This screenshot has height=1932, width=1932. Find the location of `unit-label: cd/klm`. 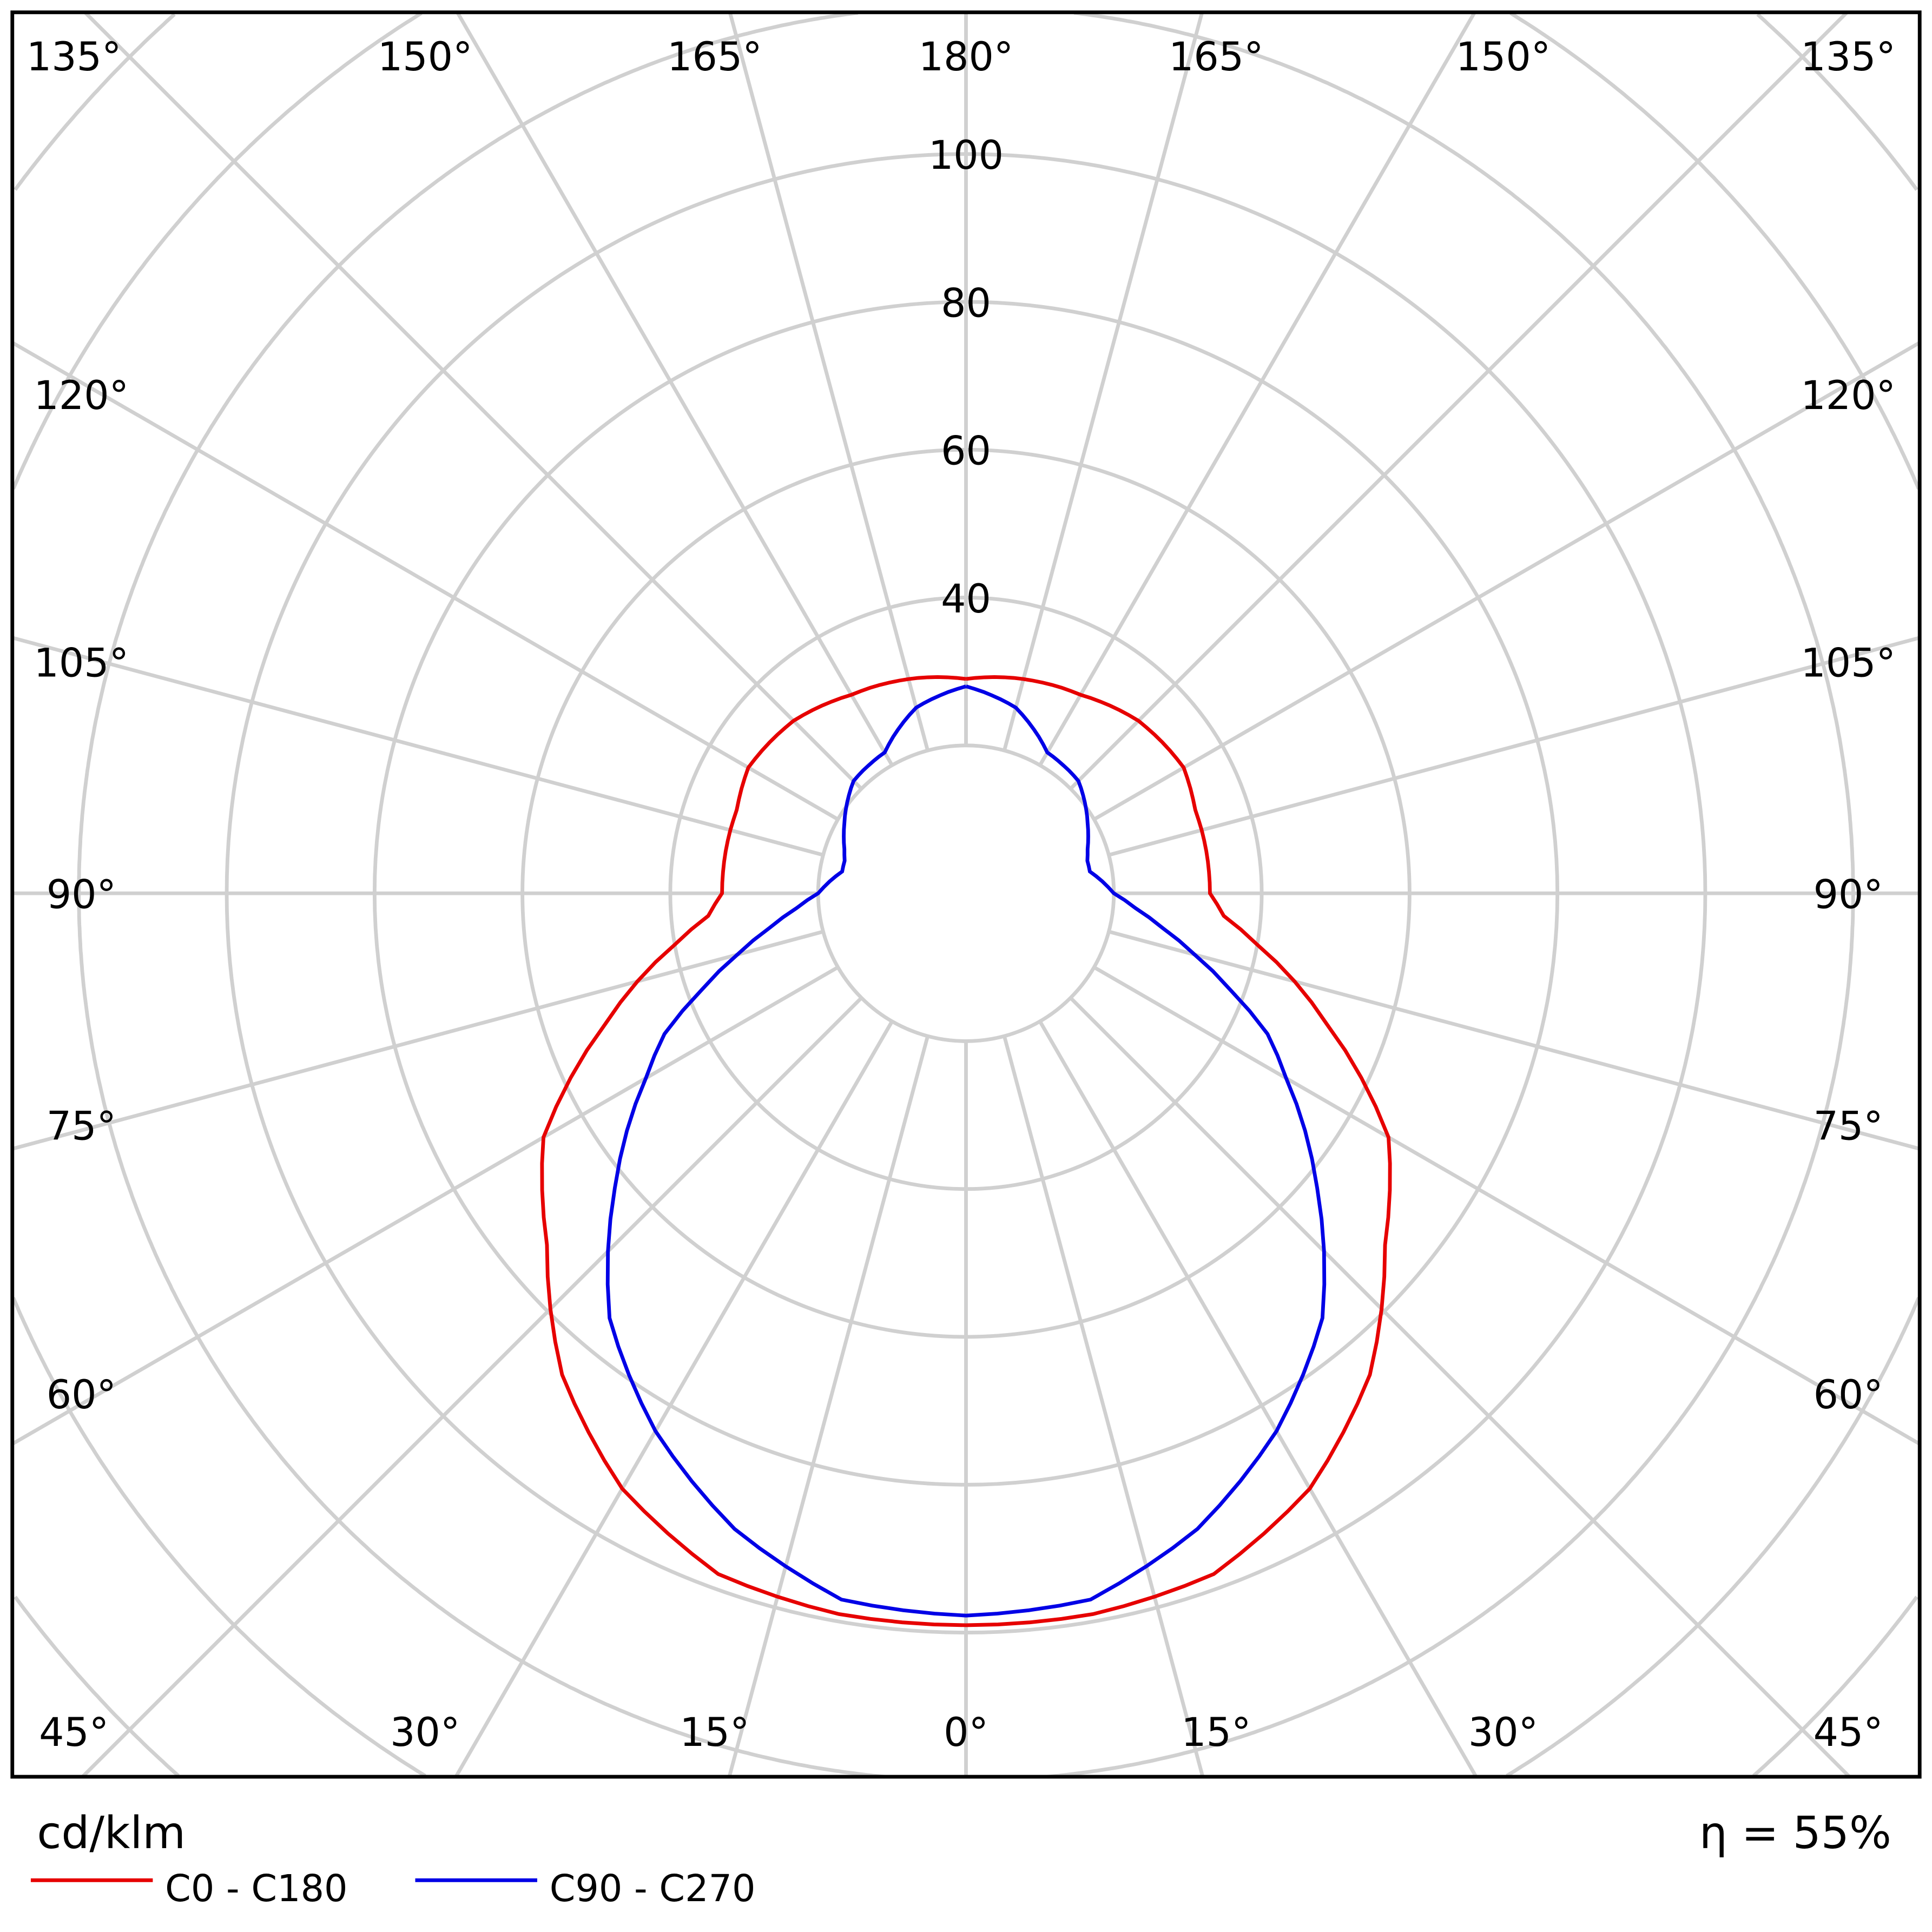

unit-label: cd/klm is located at coordinates (112, 1833).